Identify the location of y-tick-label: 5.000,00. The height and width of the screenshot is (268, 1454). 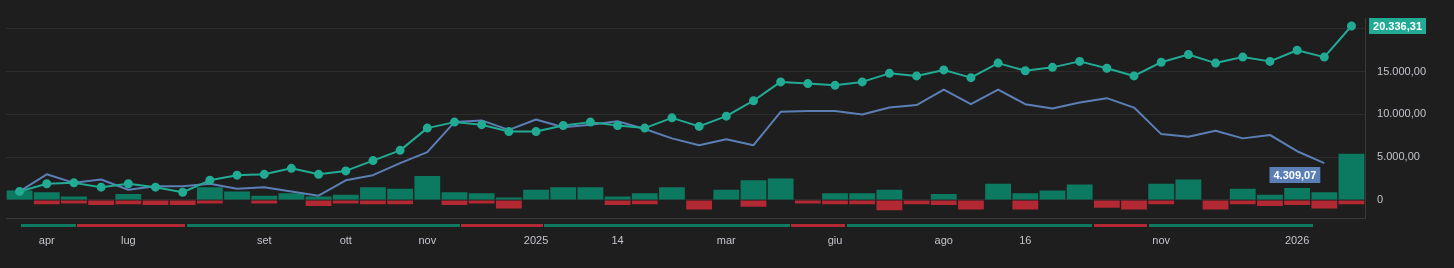
(1398, 156).